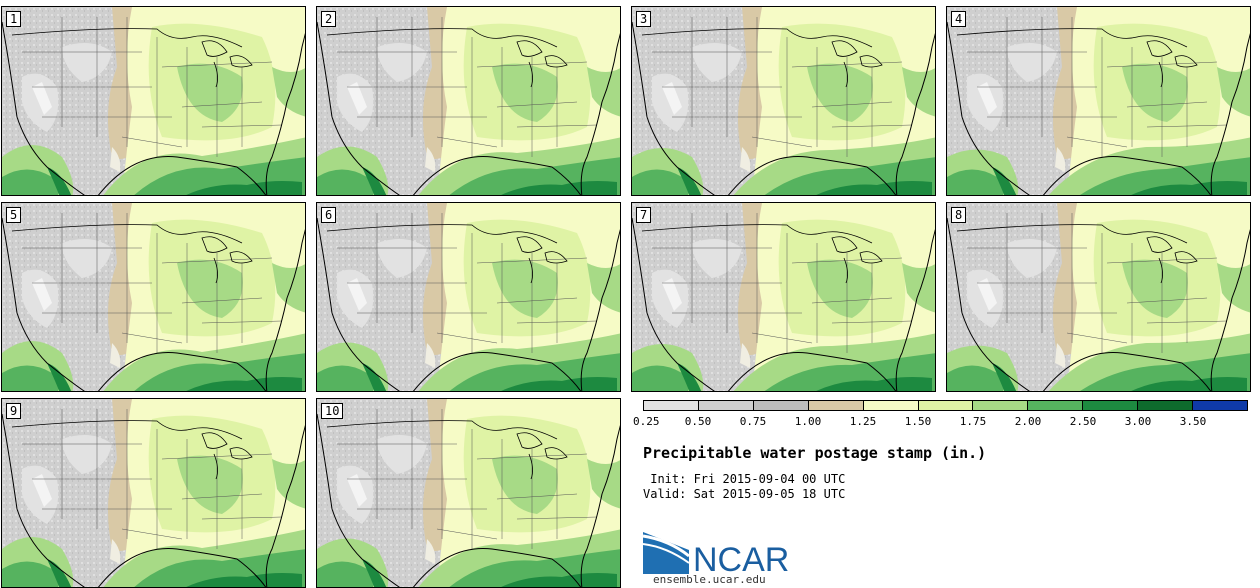 This screenshot has height=588, width=1260. I want to click on colorbar-tick-label: 1.75, so click(973, 421).